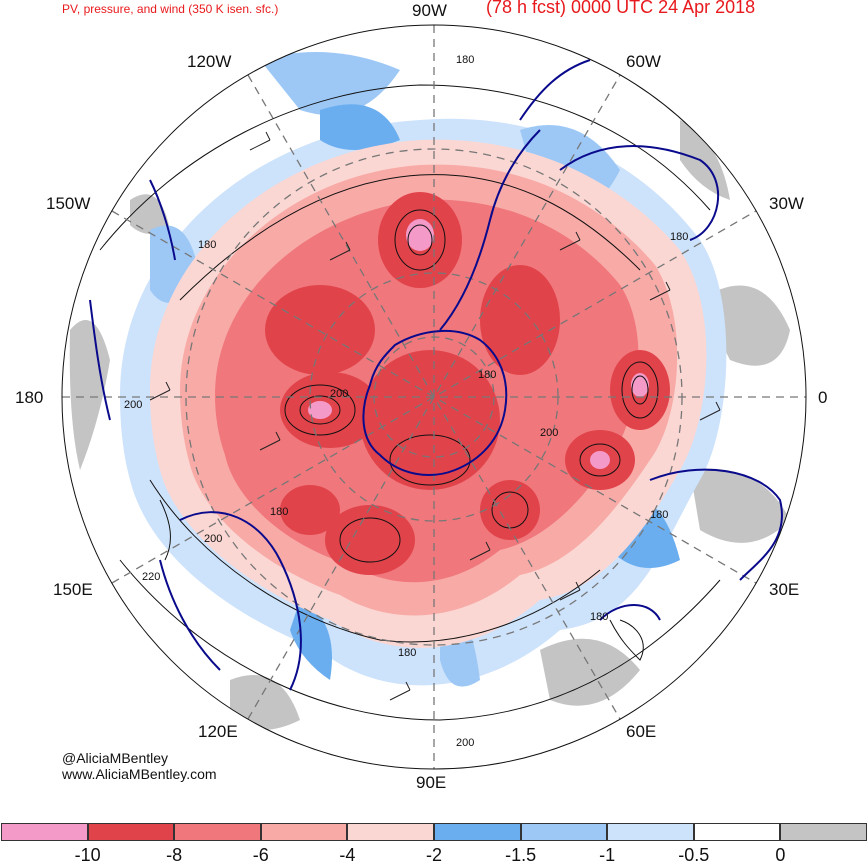 Image resolution: width=868 pixels, height=866 pixels. What do you see at coordinates (641, 731) in the screenshot?
I see `lon-label-60e: 60E` at bounding box center [641, 731].